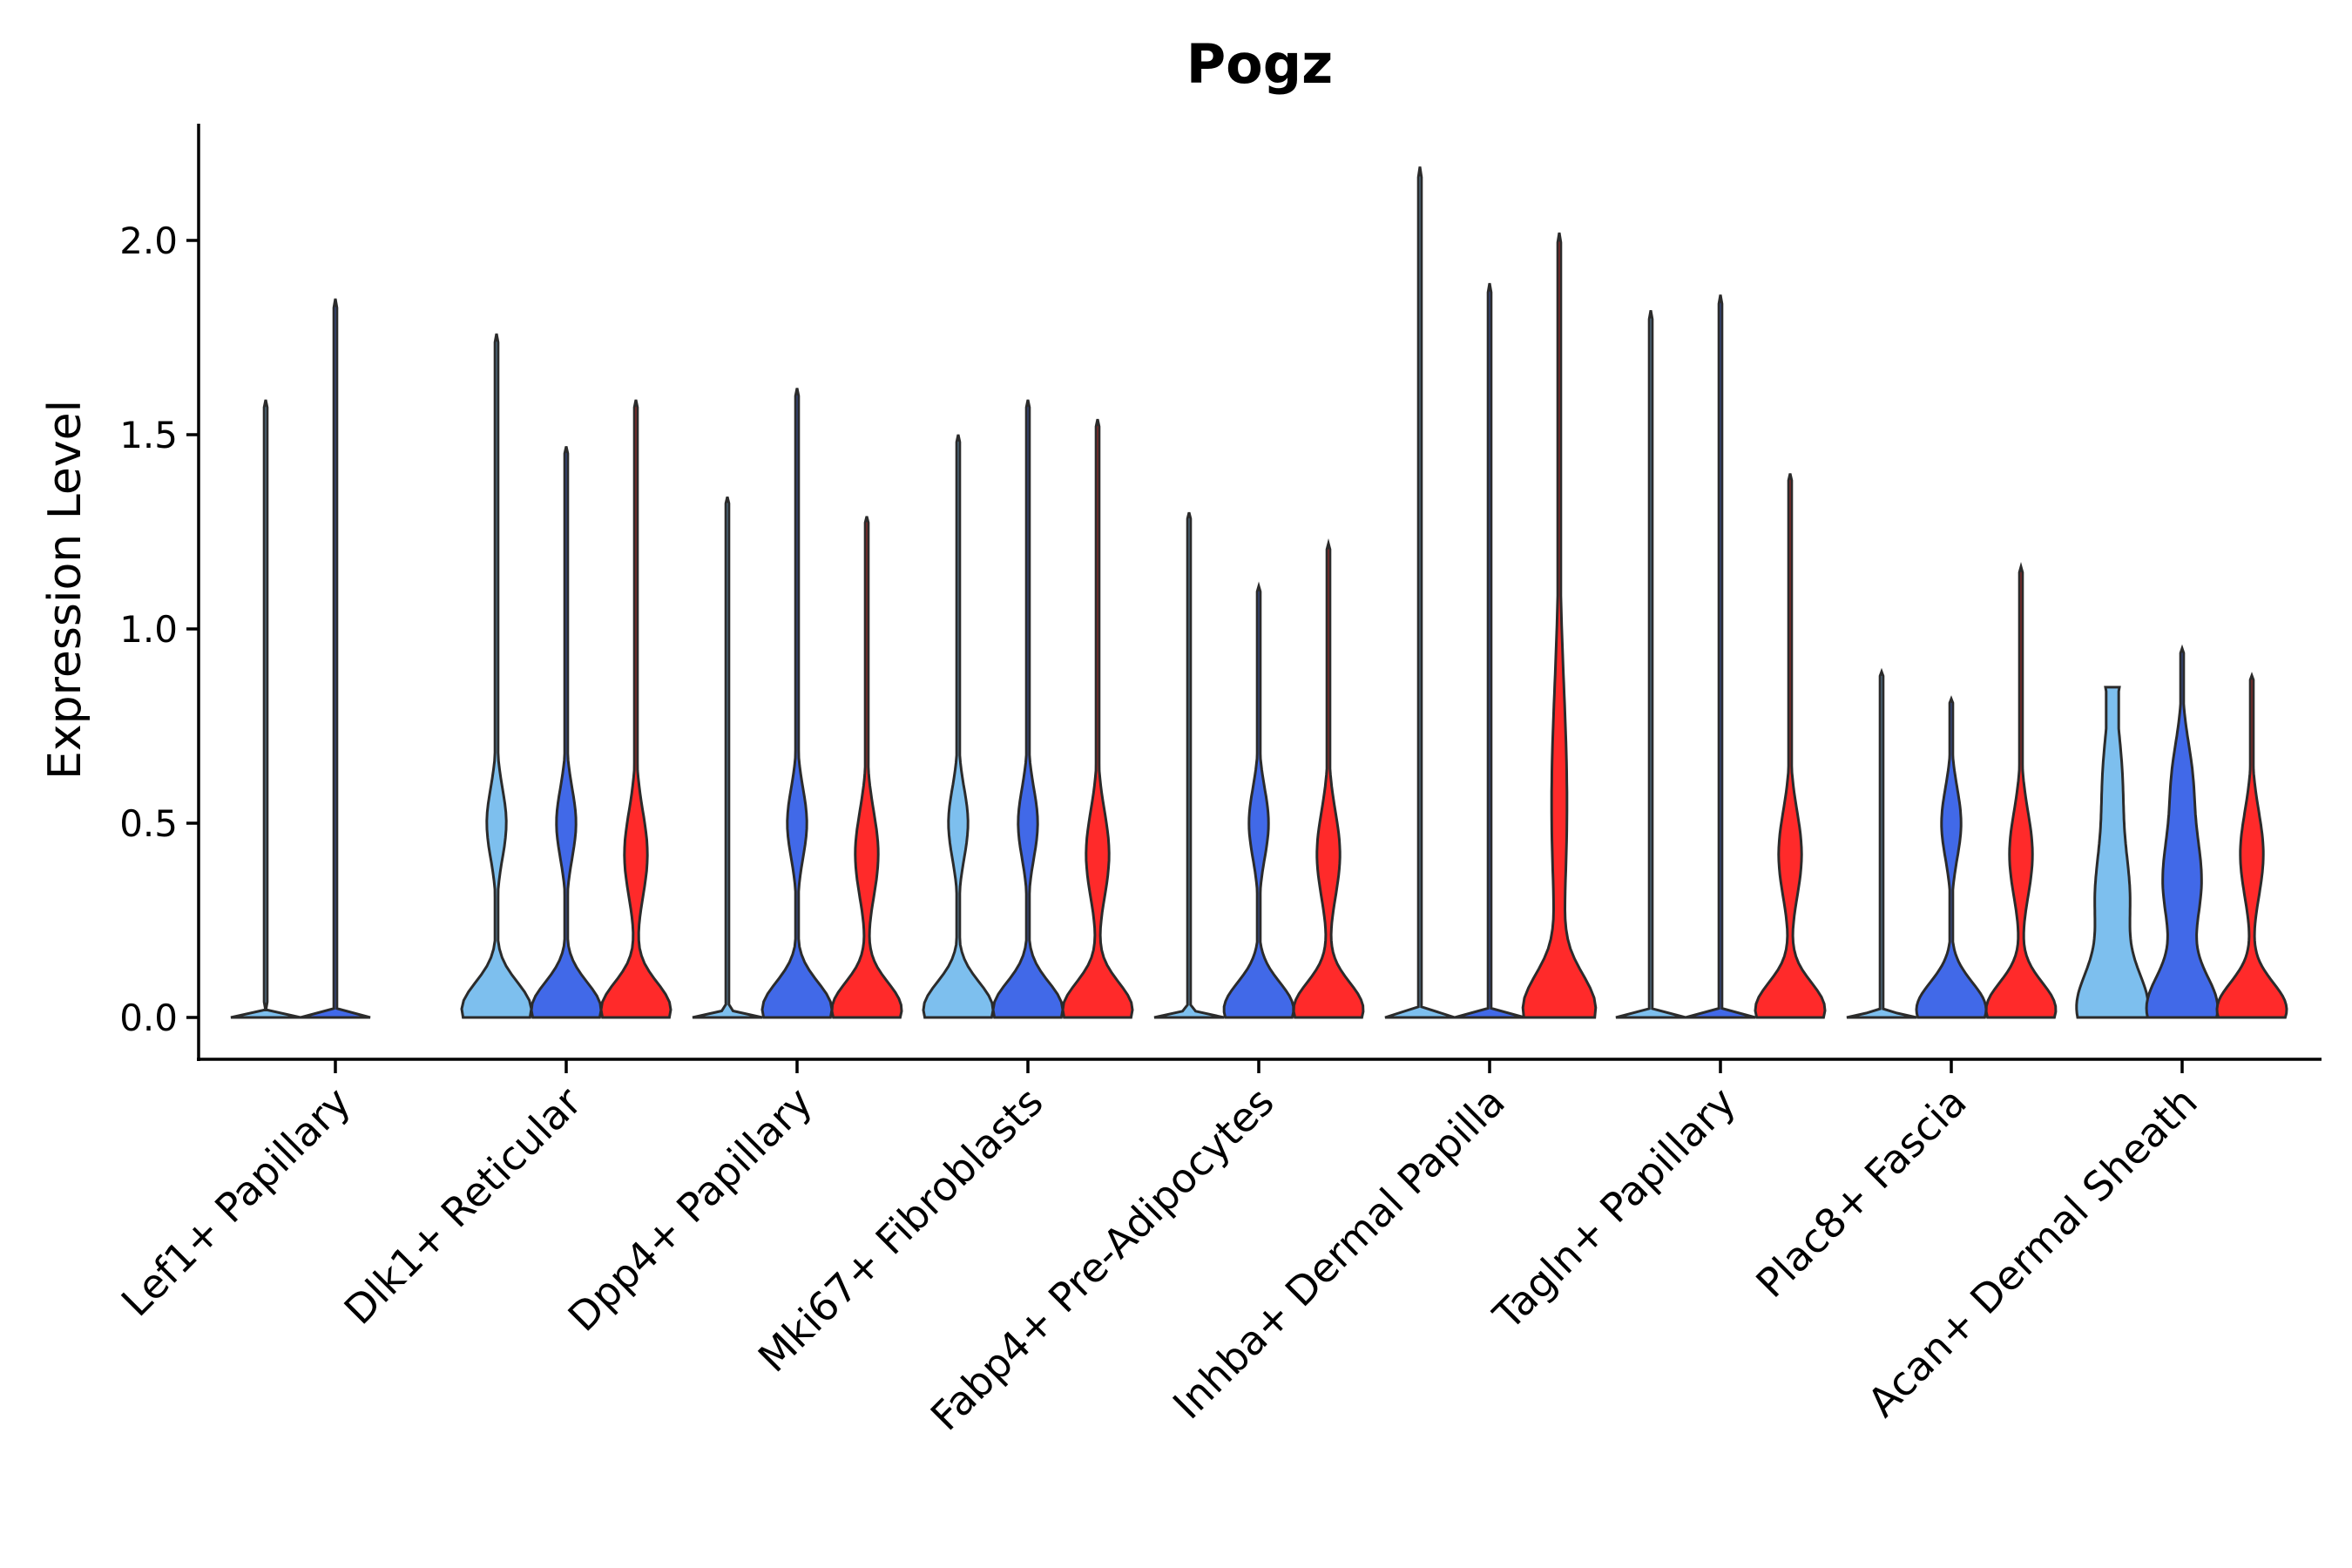  I want to click on x-tick-label: Lef1+ Papillary, so click(236, 1202).